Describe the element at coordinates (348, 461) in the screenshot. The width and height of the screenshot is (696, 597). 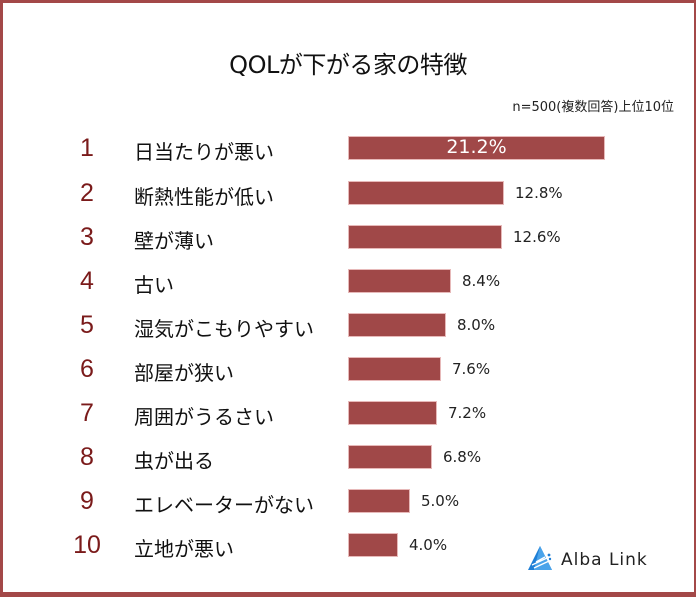
I see `bar-row: 8 虫が出る 6.8%` at that location.